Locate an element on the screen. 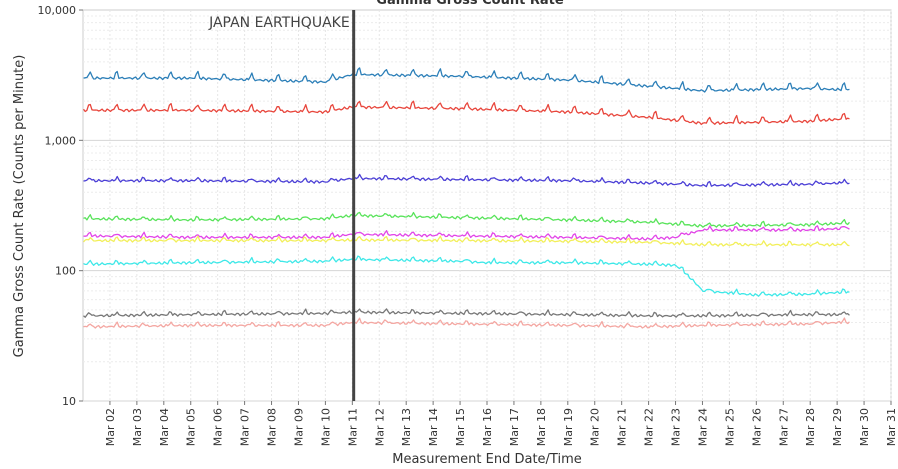  x-tick-label: Mar 15 is located at coordinates (460, 427).